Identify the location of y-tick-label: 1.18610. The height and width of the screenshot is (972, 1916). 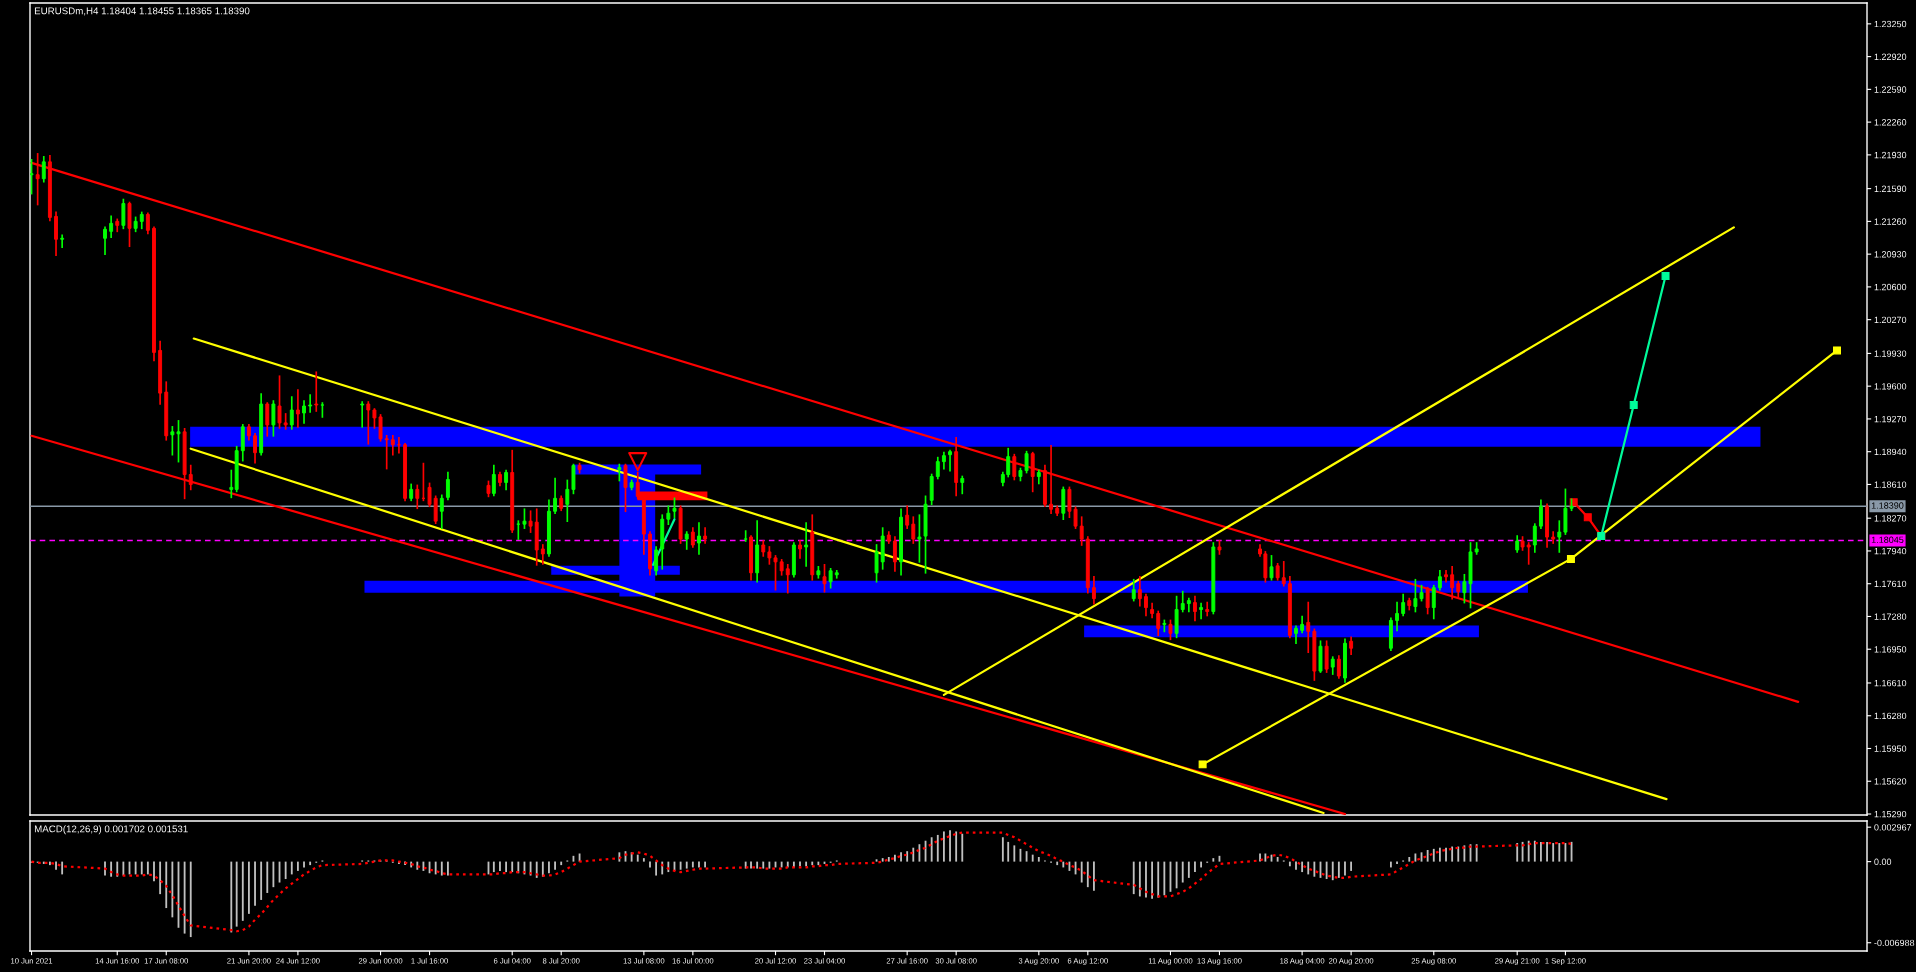
(1890, 484).